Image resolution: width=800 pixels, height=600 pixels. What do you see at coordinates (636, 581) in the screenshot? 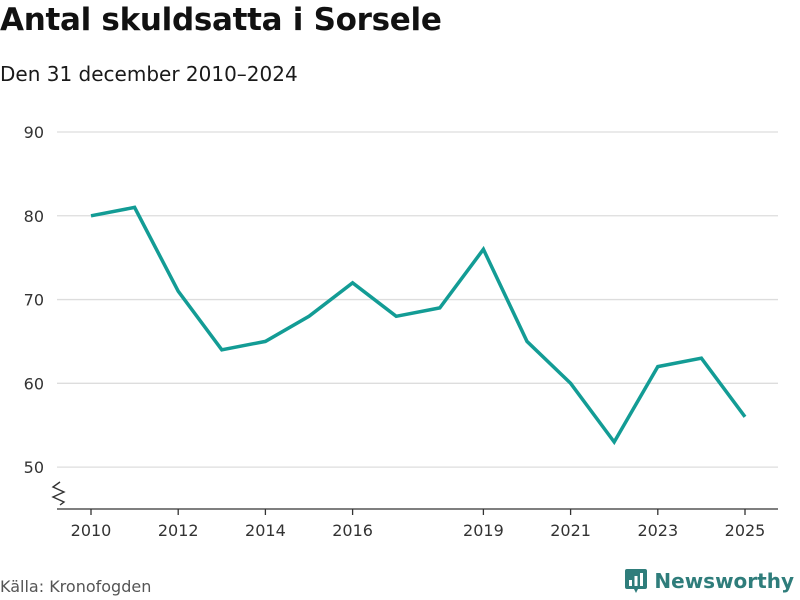
I see `bar-chart-icon` at bounding box center [636, 581].